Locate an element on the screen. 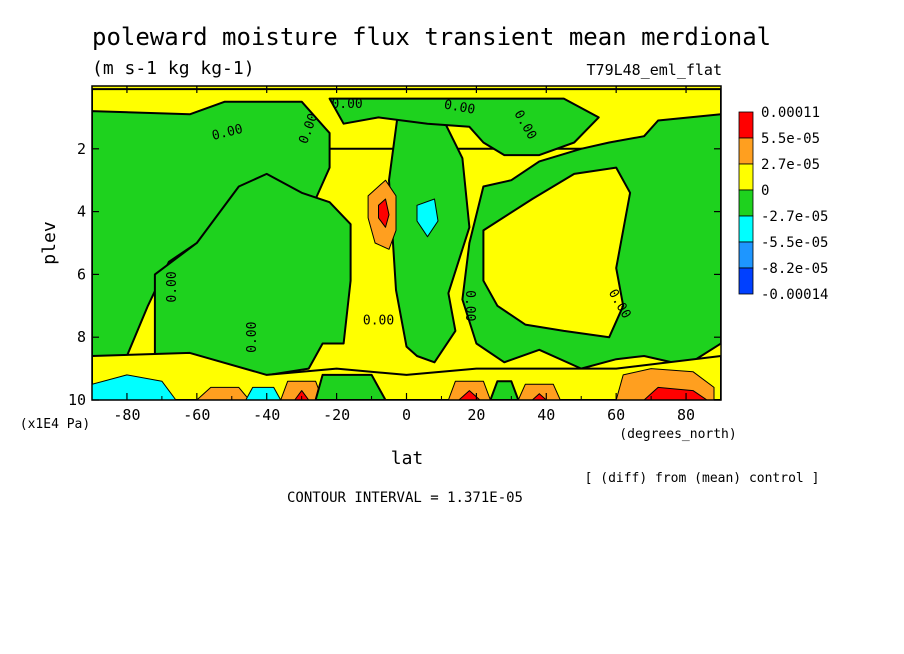 The image size is (904, 654). y-axis-label: plev is located at coordinates (49, 242).